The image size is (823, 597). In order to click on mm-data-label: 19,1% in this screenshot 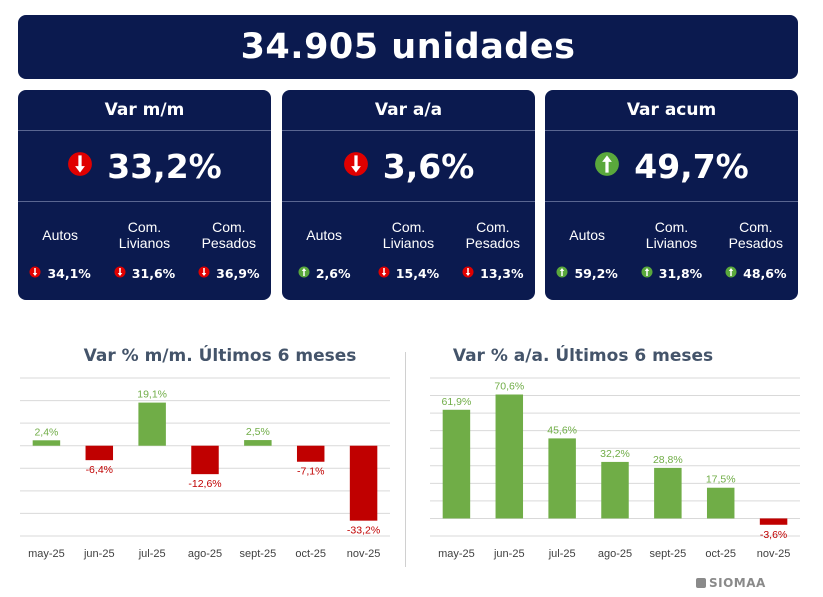, I will do `click(152, 395)`.